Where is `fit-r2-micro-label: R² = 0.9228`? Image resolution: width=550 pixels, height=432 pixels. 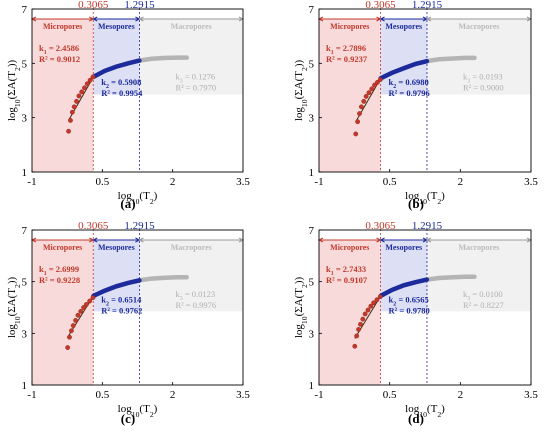
fit-r2-micro-label: R² = 0.9228 is located at coordinates (59, 280).